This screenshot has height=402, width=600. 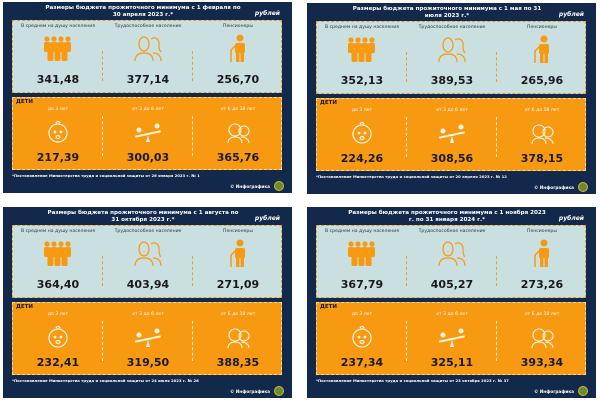 I want to click on category-pensioners: Пенсионеры 256,70, so click(x=238, y=56).